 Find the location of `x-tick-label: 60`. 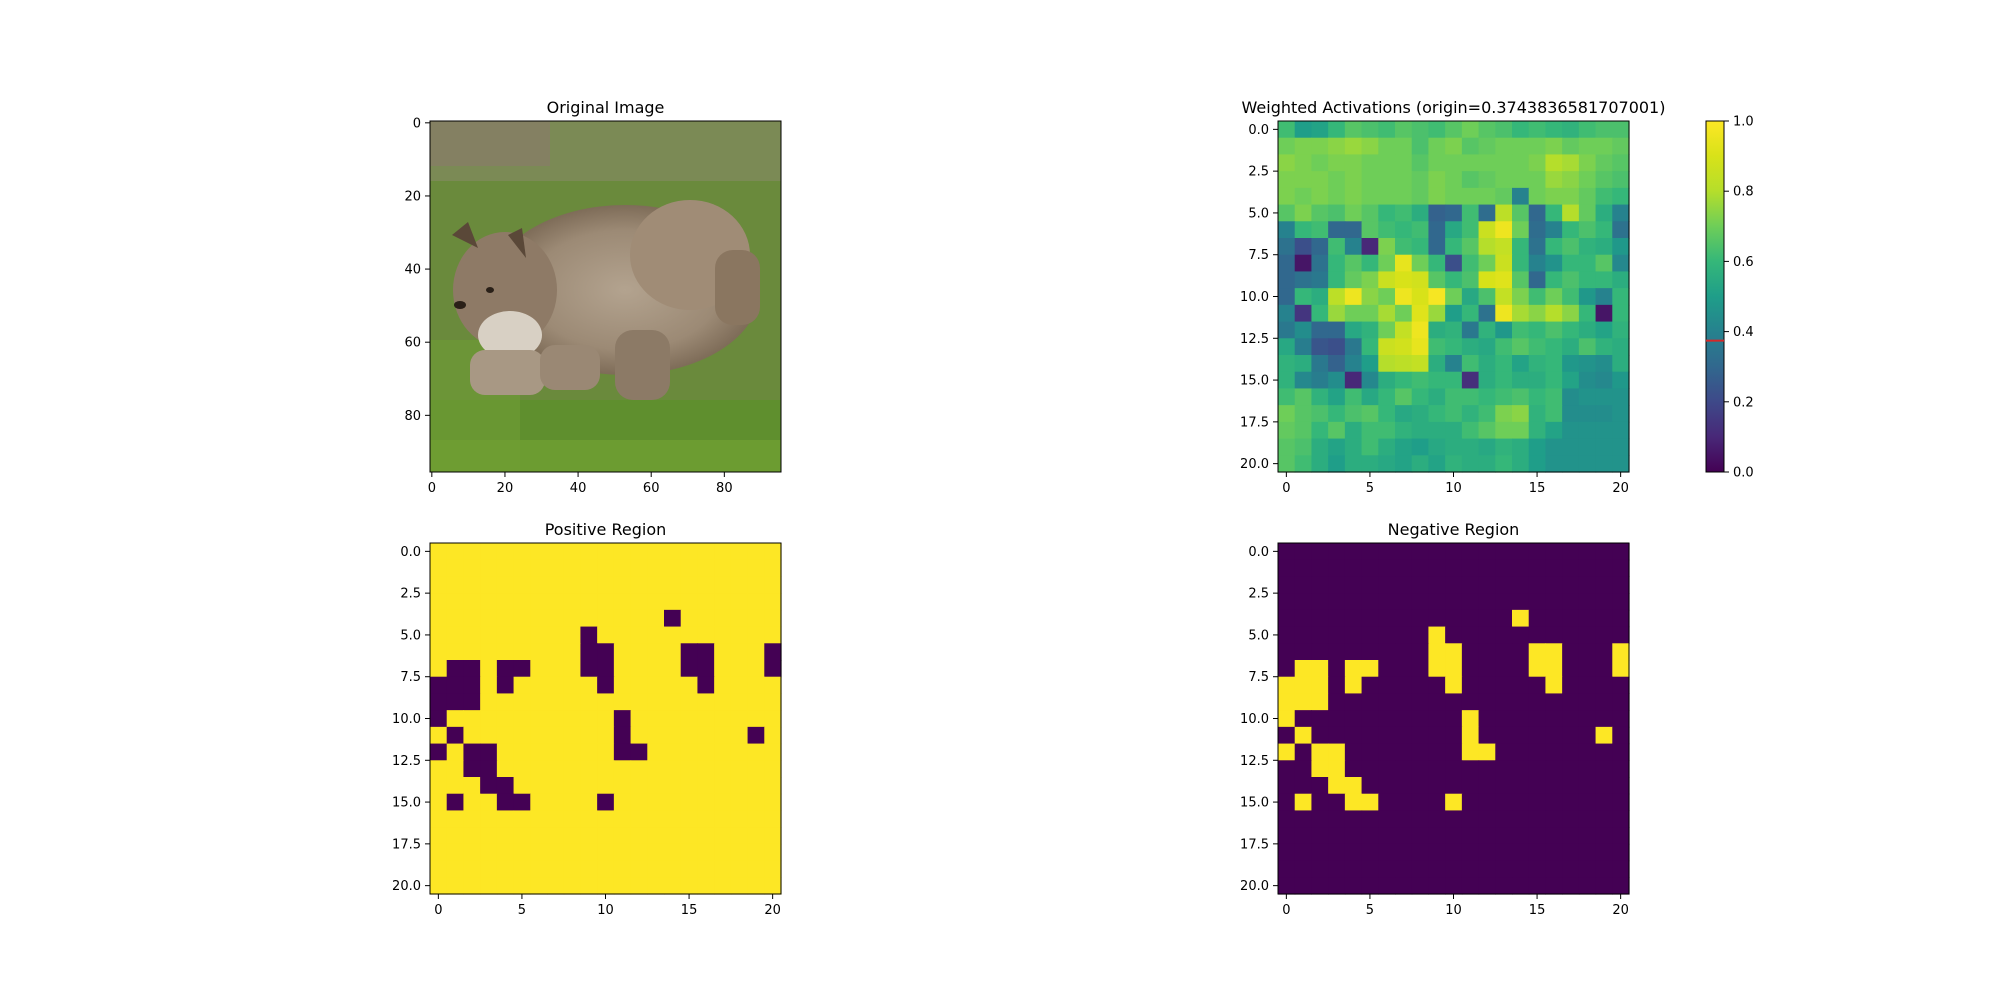

x-tick-label: 60 is located at coordinates (651, 488).